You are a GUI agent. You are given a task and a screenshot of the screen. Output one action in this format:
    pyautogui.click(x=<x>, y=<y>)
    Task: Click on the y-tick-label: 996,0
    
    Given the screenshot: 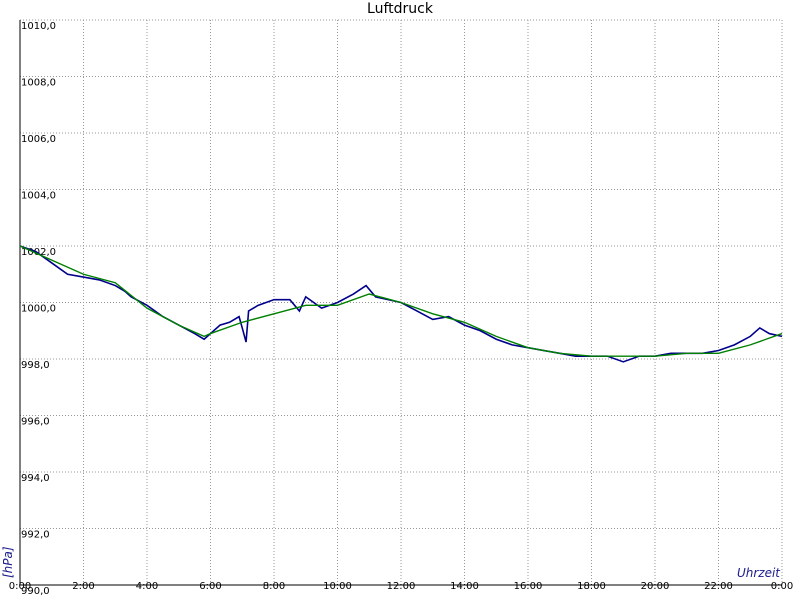 What is the action you would take?
    pyautogui.click(x=35, y=422)
    